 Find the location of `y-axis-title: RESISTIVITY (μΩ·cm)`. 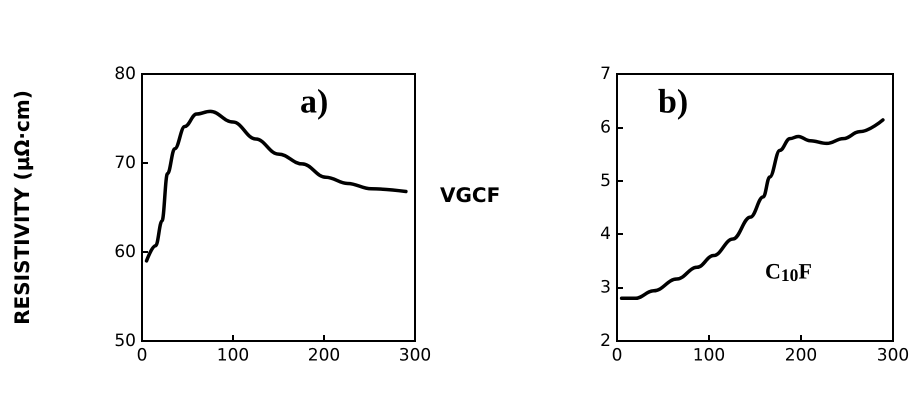

y-axis-title: RESISTIVITY (μΩ·cm) is located at coordinates (22, 207).